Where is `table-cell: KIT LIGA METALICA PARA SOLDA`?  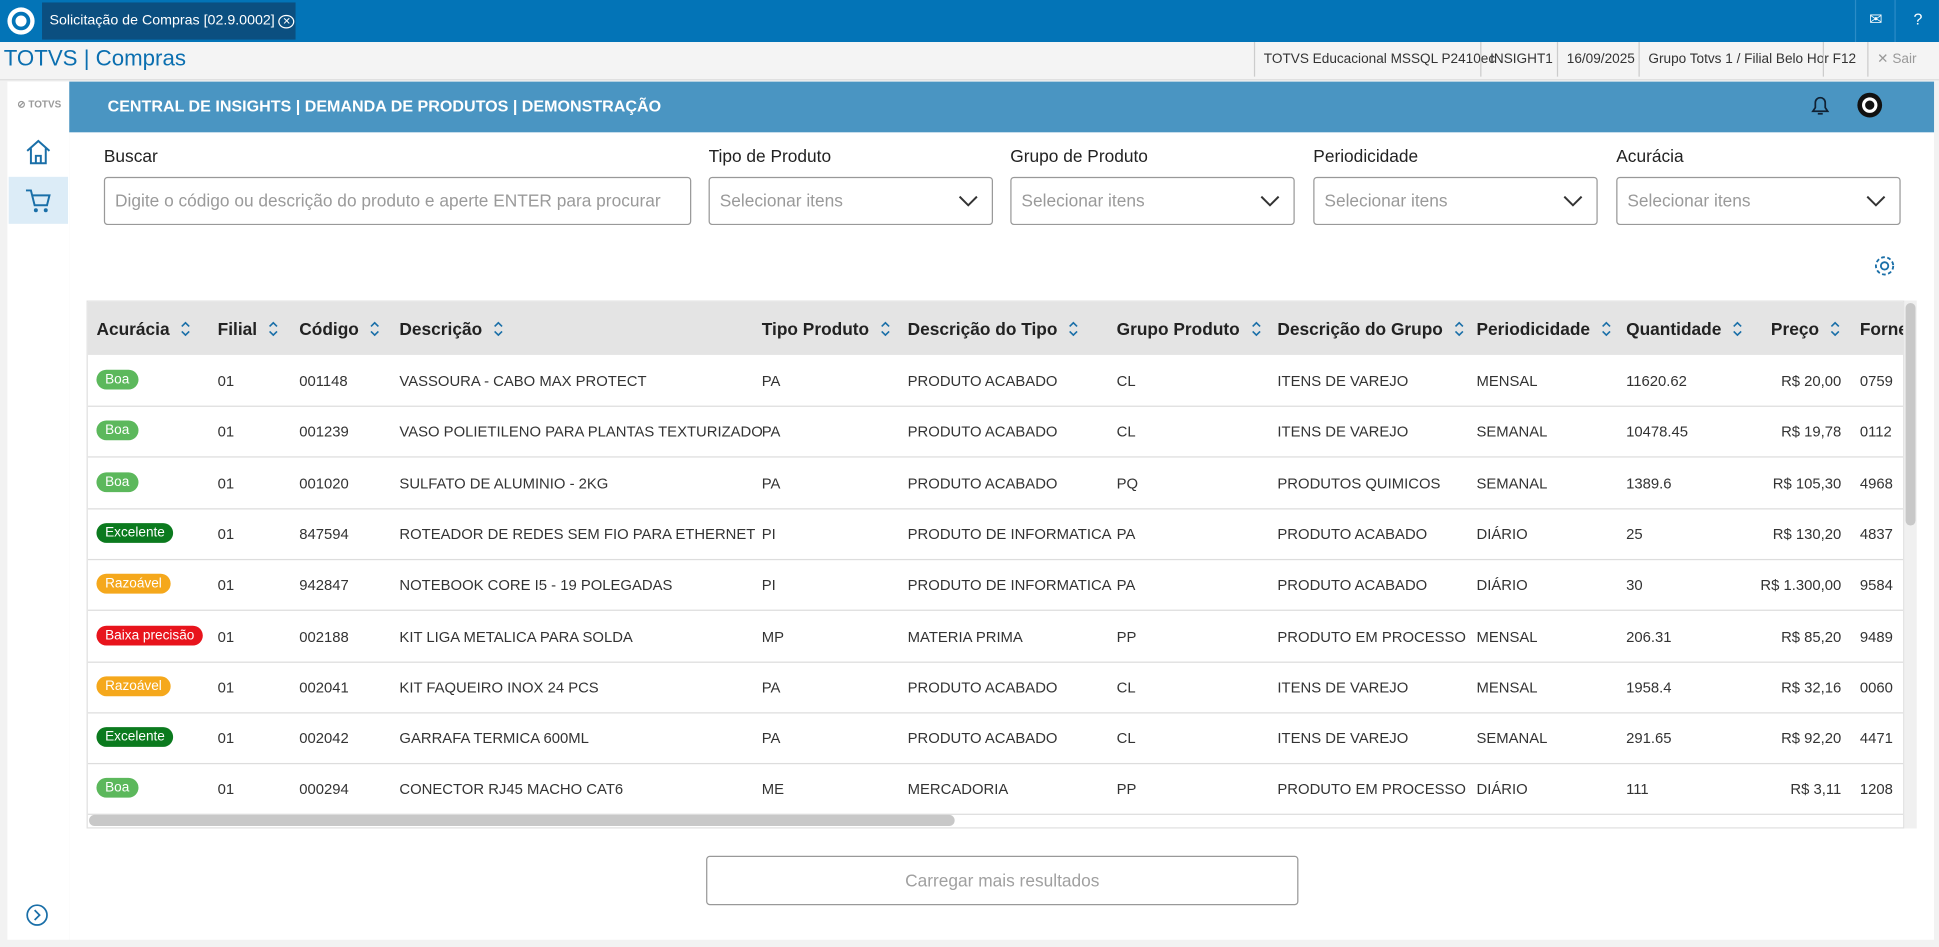
table-cell: KIT LIGA METALICA PARA SOLDA is located at coordinates (516, 636).